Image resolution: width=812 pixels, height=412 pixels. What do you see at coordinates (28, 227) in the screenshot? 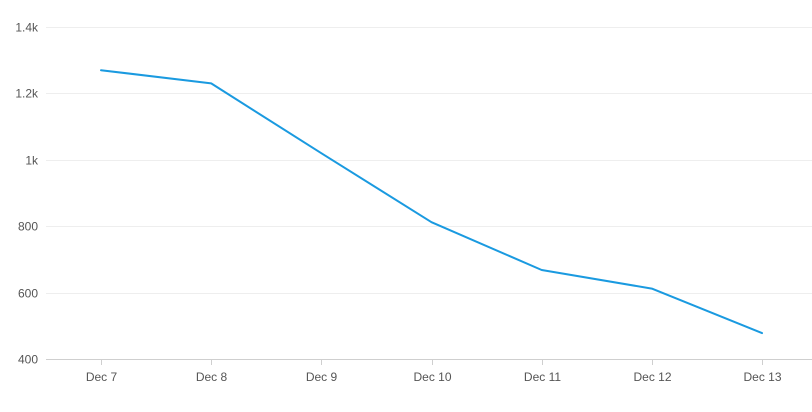
I see `y-tick-label: 800` at bounding box center [28, 227].